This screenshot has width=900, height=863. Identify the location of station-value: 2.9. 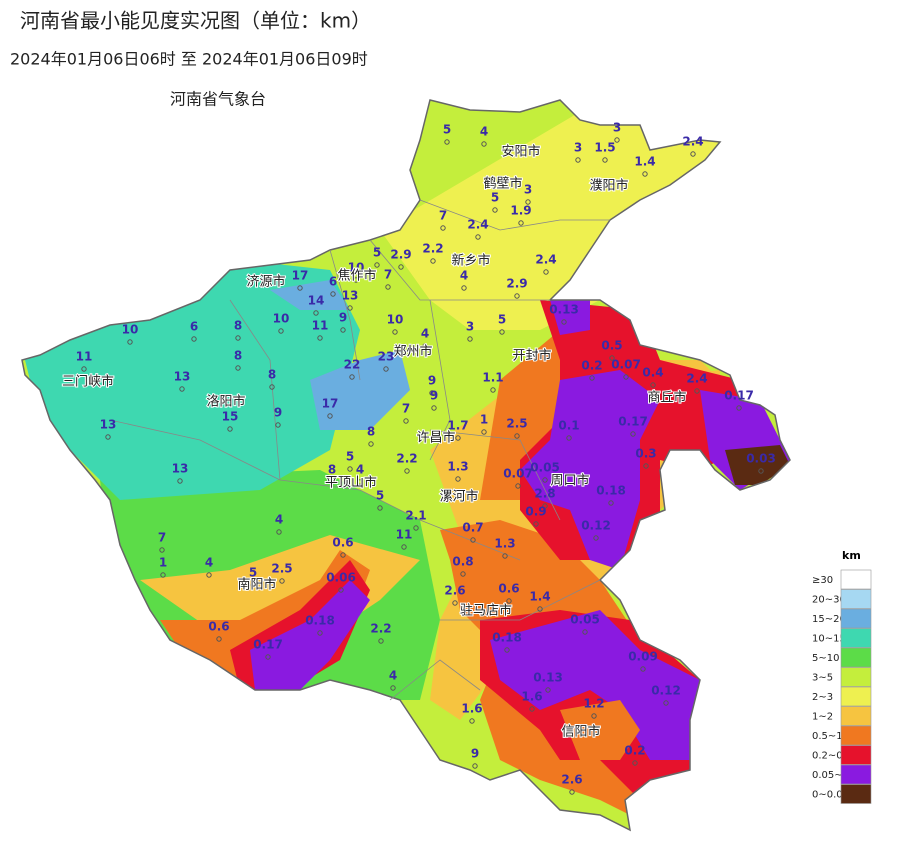
(516, 284).